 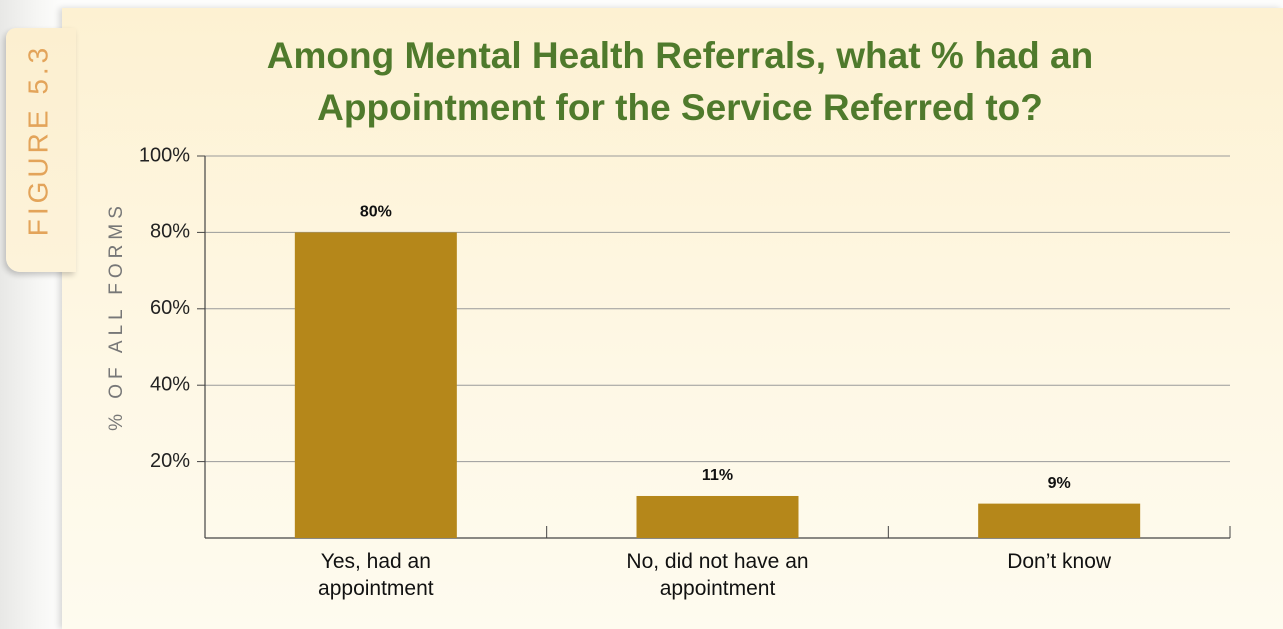 What do you see at coordinates (1059, 483) in the screenshot?
I see `data-label: 9%` at bounding box center [1059, 483].